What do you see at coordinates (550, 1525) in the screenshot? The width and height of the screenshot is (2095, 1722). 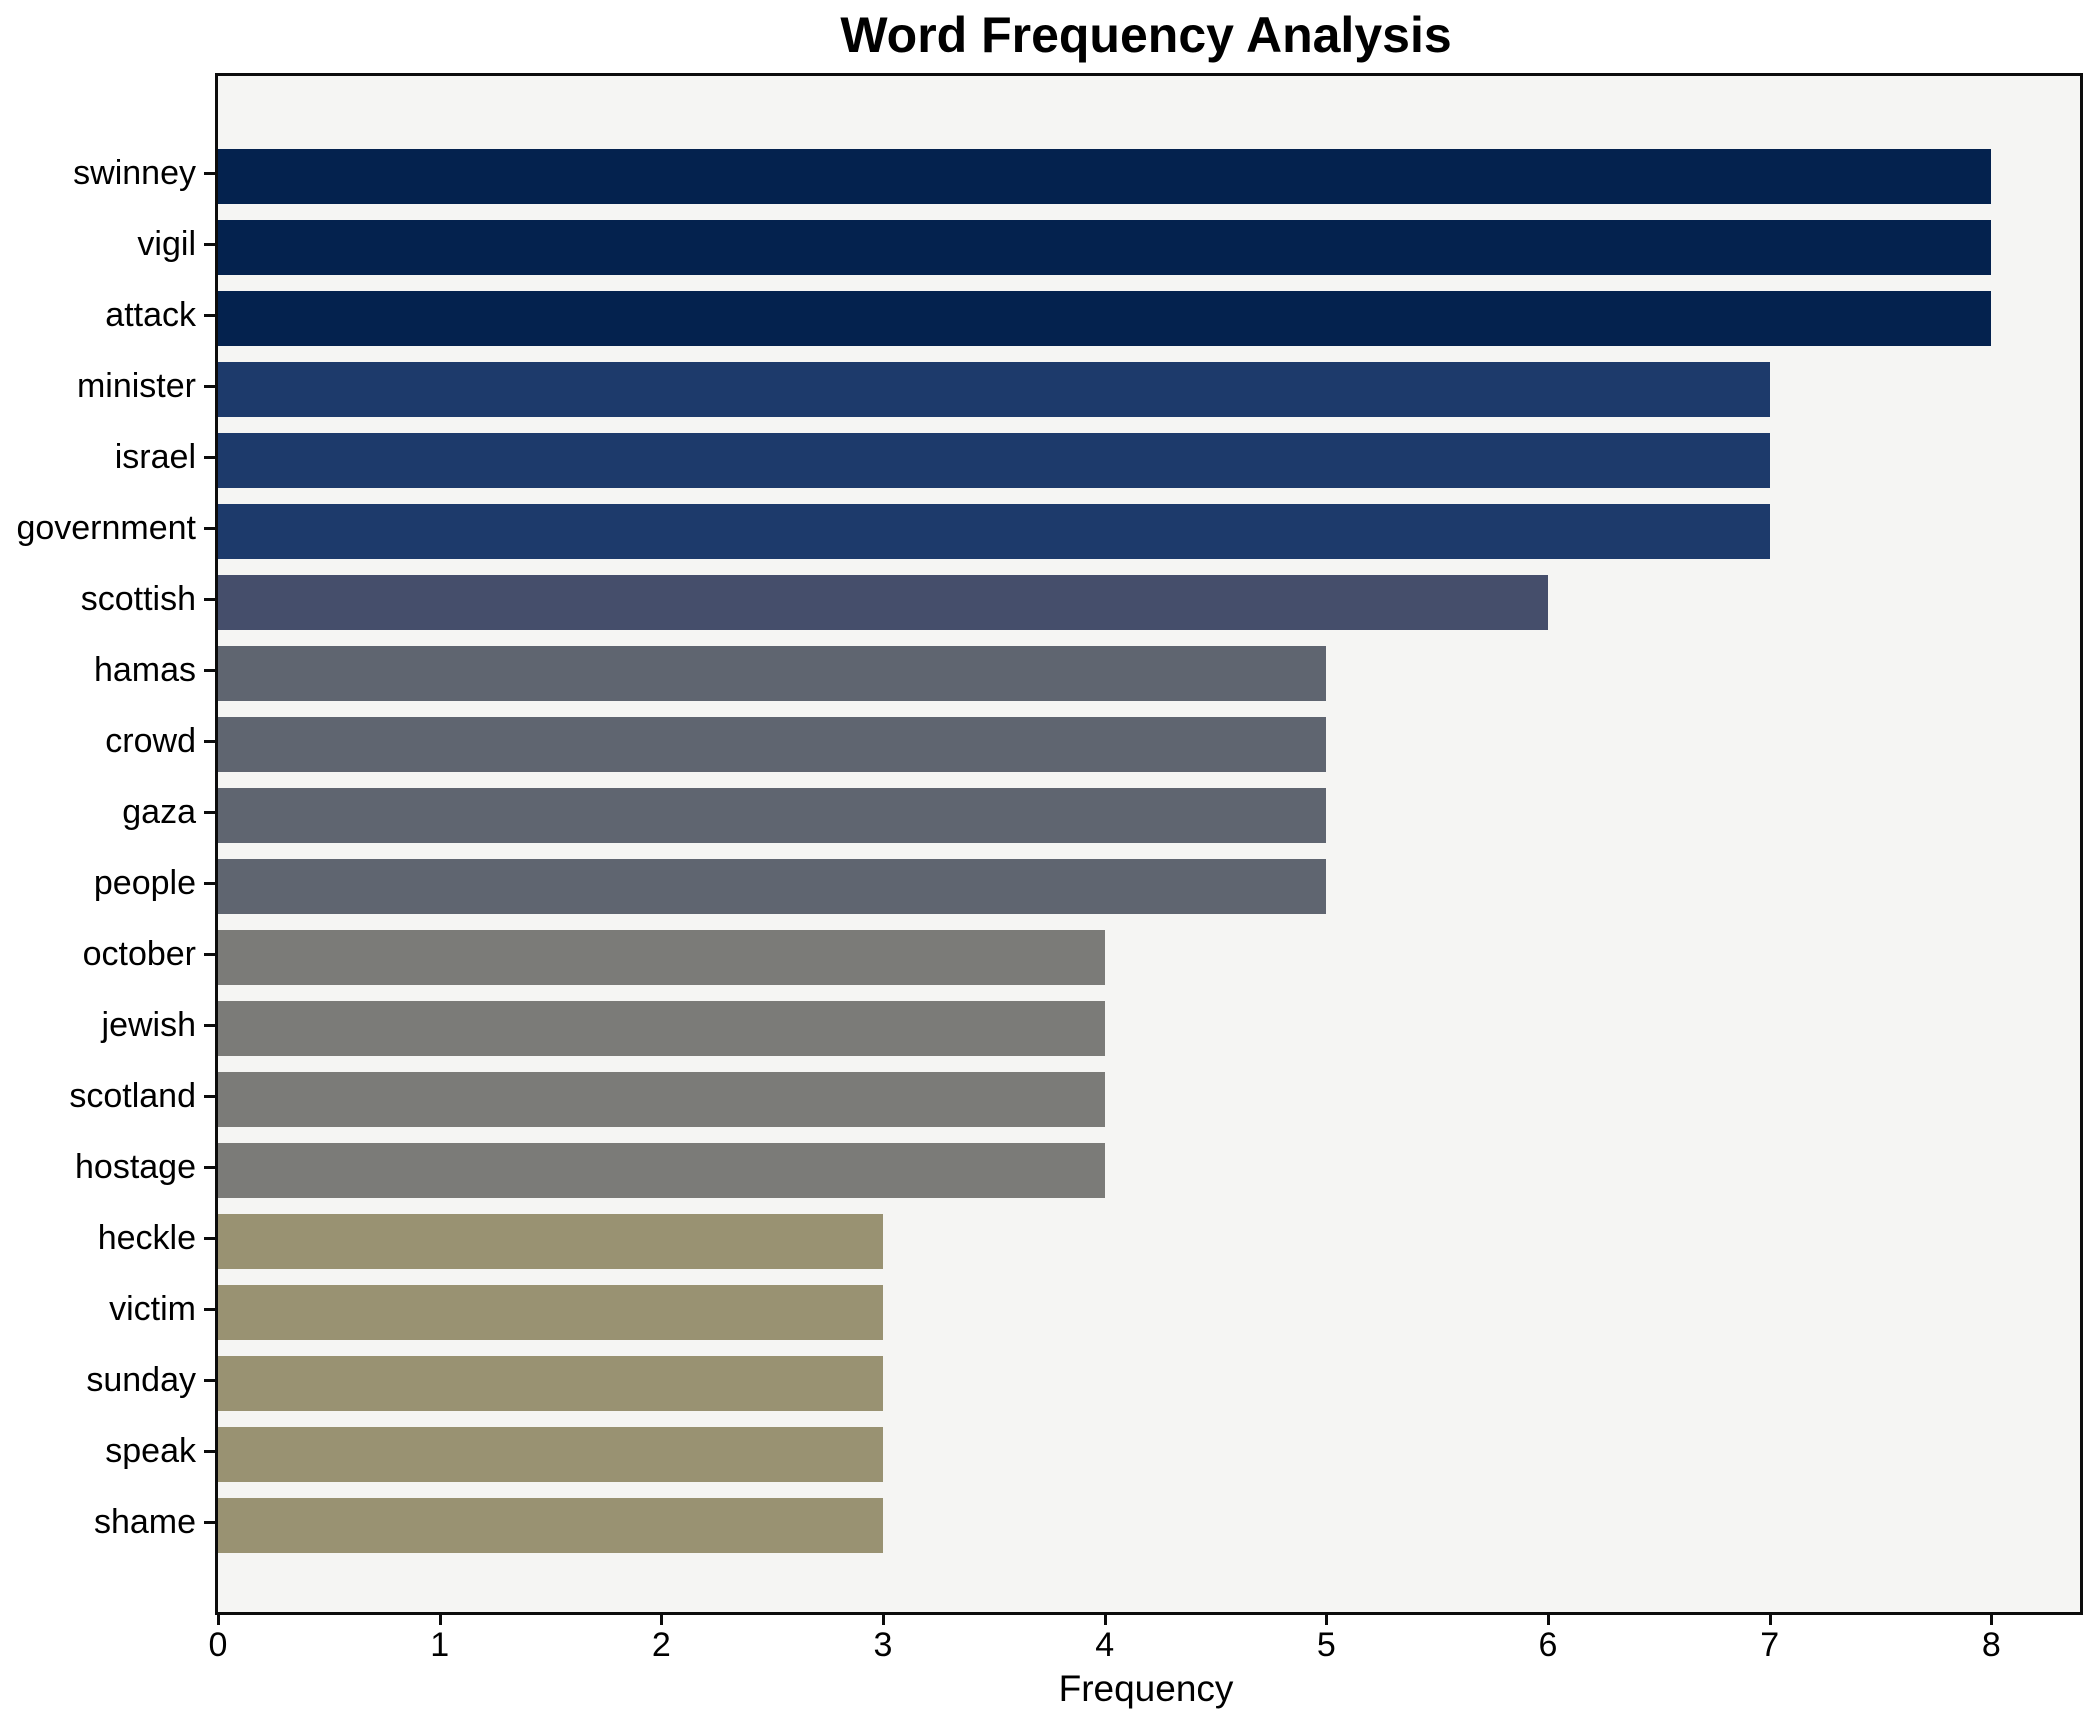 I see `bar-shame` at bounding box center [550, 1525].